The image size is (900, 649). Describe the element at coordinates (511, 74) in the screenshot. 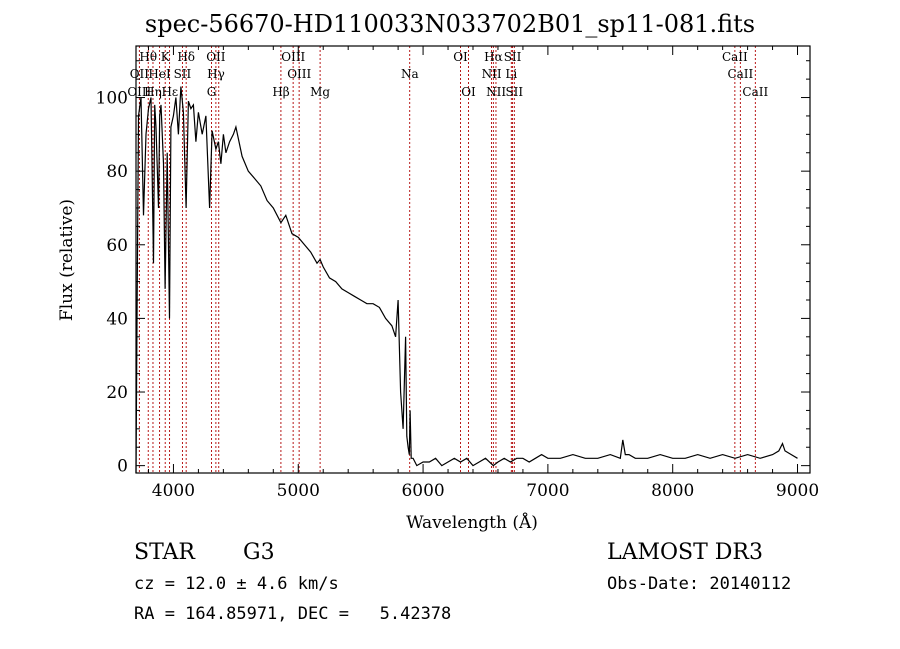

I see `line-id-label: Li` at that location.